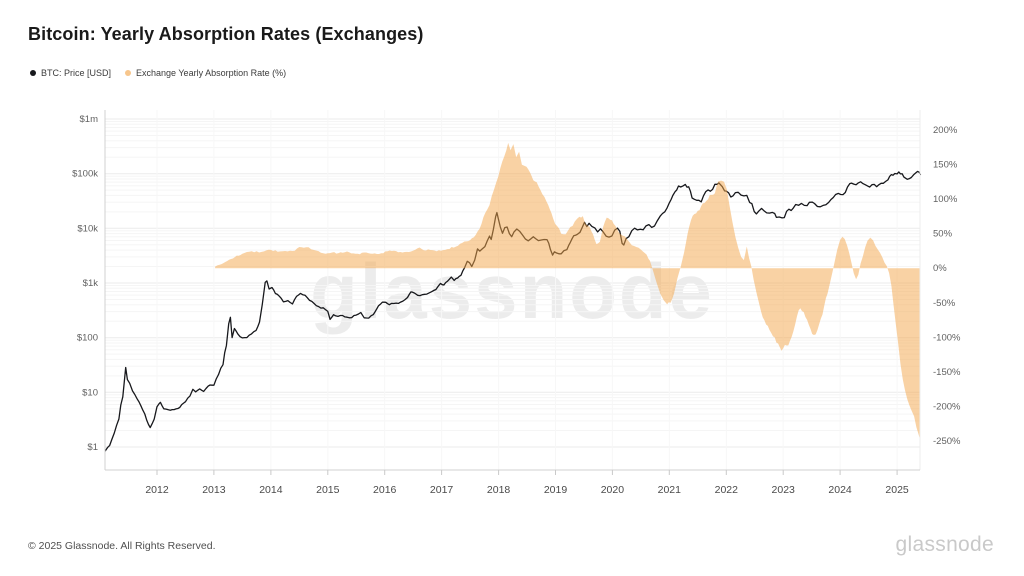  What do you see at coordinates (947, 337) in the screenshot?
I see `y-axis-right-tick-label: -100%` at bounding box center [947, 337].